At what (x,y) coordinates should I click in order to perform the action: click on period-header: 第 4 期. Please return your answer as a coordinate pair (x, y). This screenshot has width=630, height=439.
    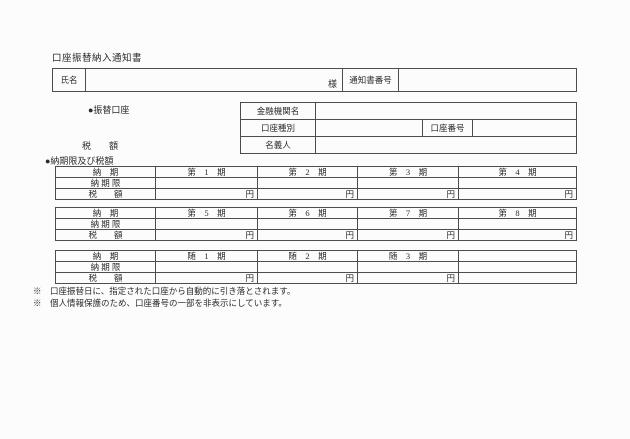
    Looking at the image, I should click on (517, 172).